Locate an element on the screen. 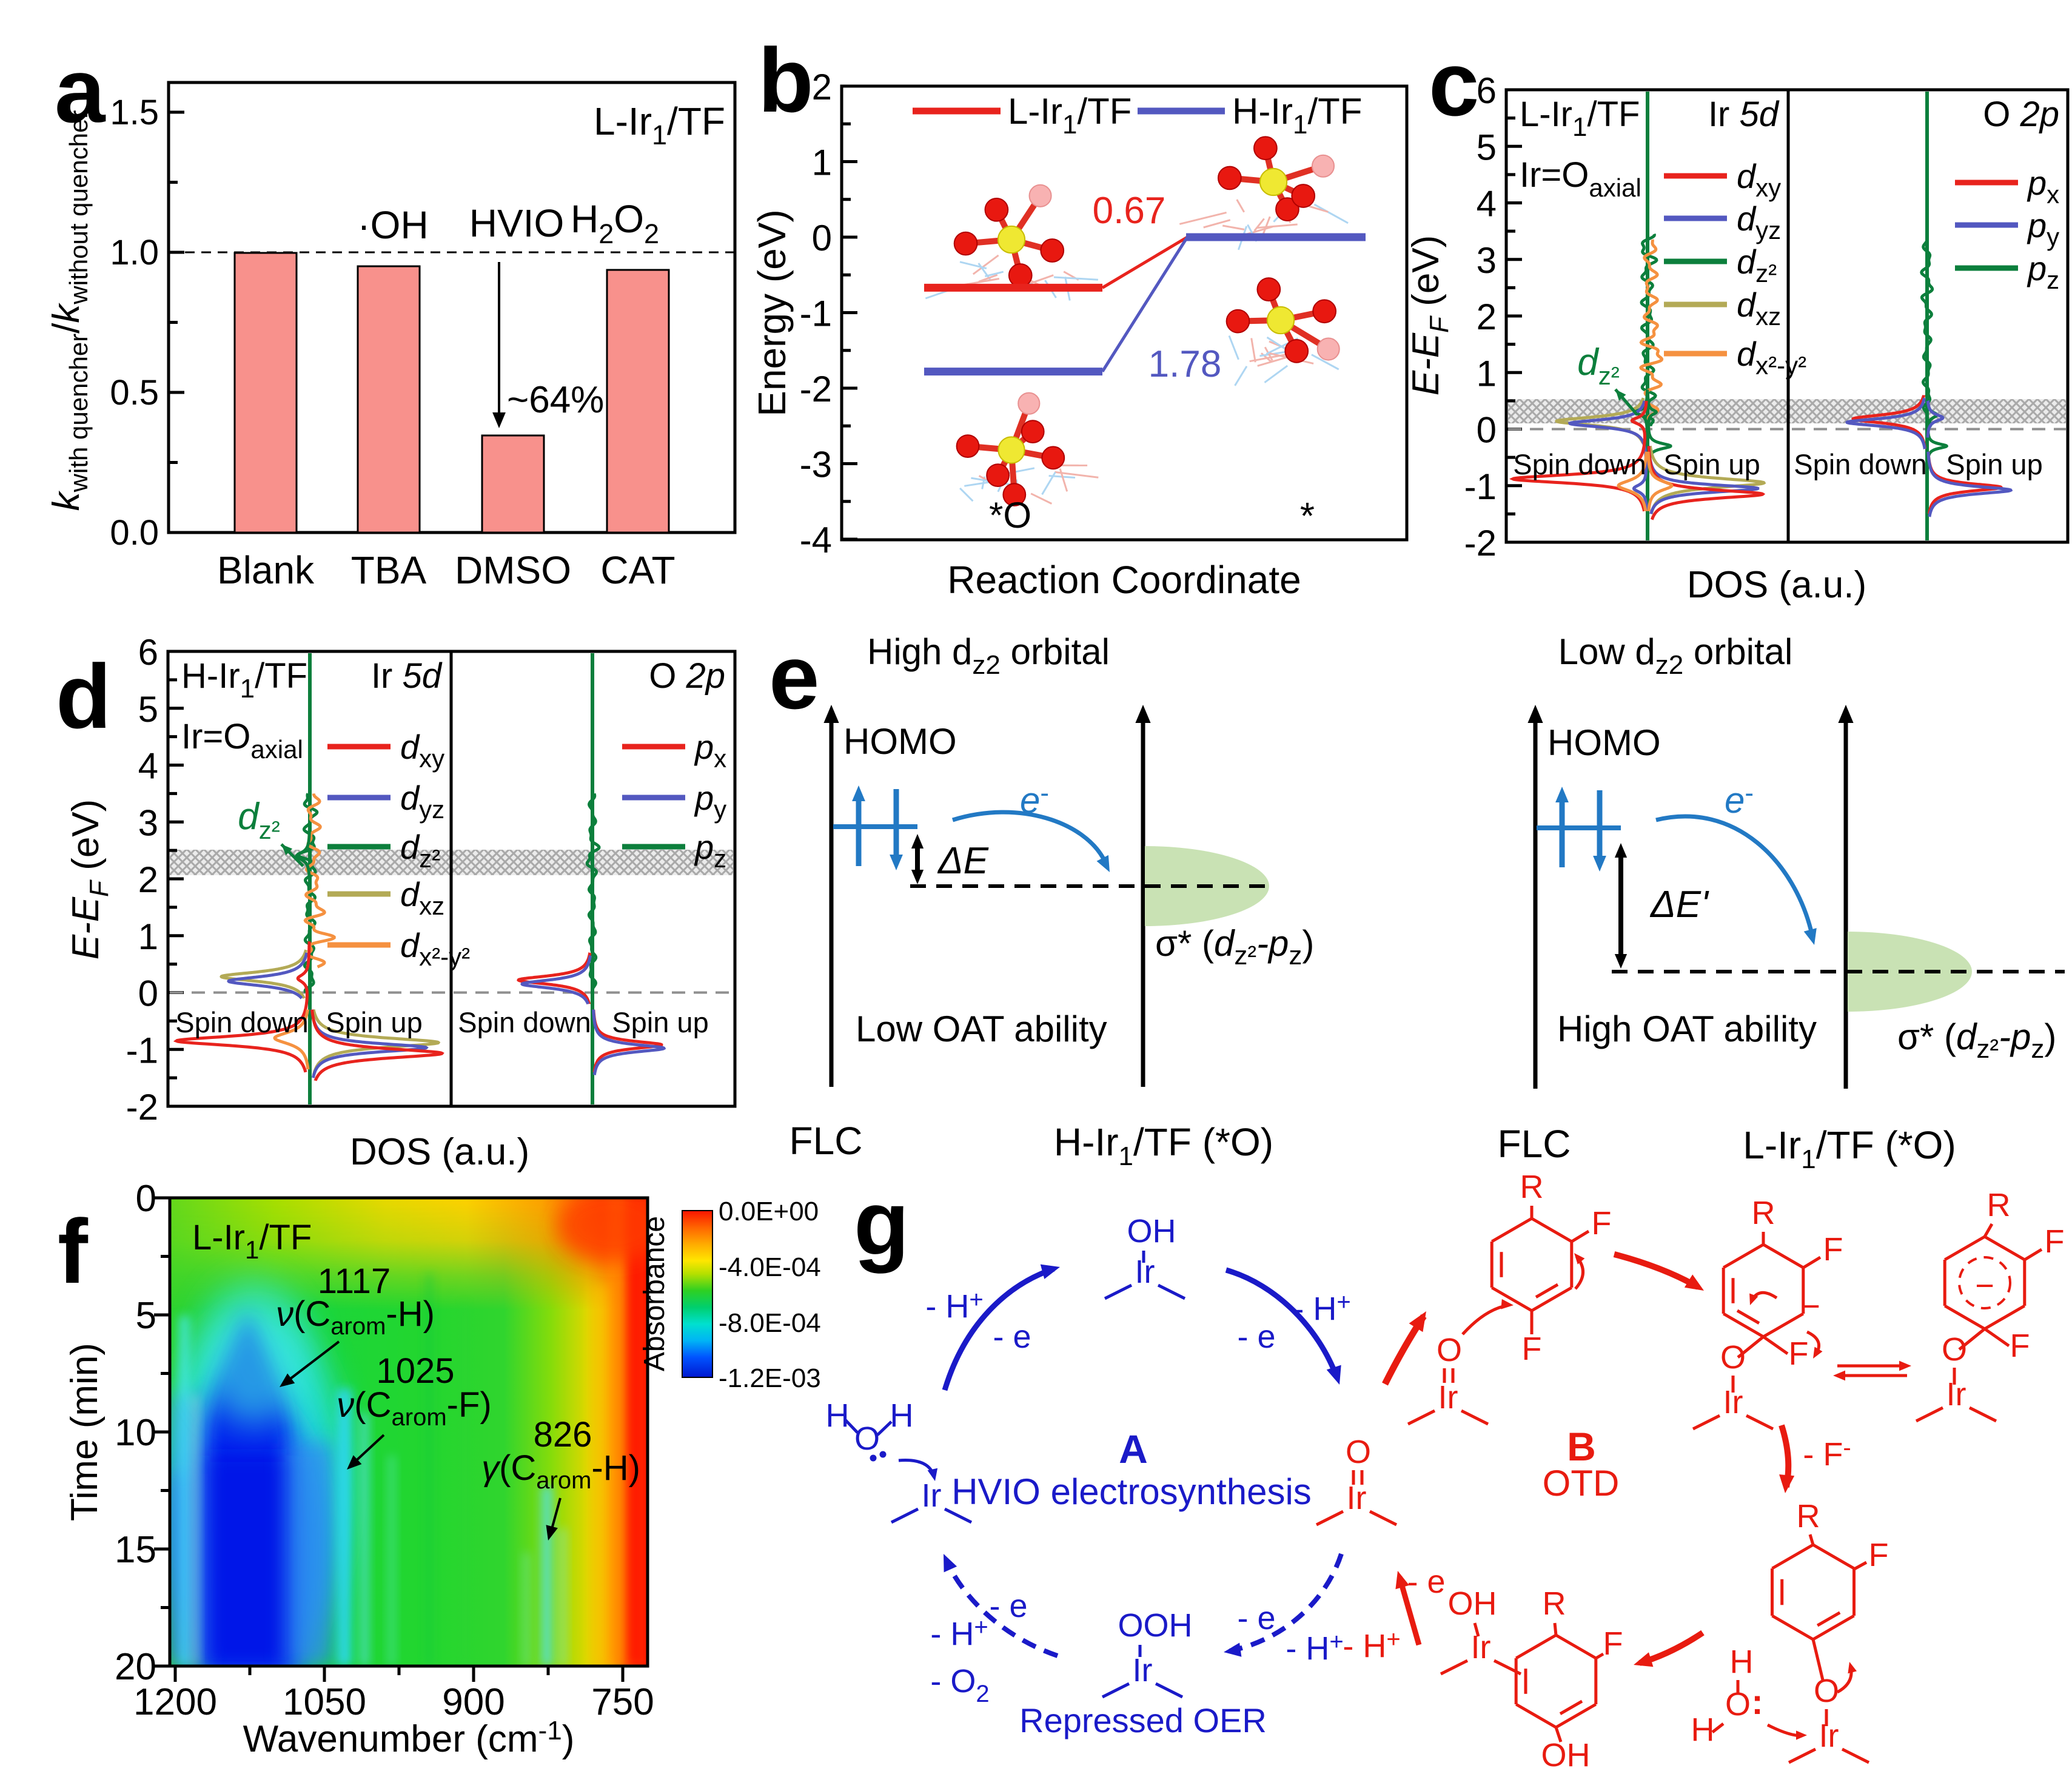 The height and width of the screenshot is (1771, 2072). svg-text: 10 is located at coordinates (135, 1433).